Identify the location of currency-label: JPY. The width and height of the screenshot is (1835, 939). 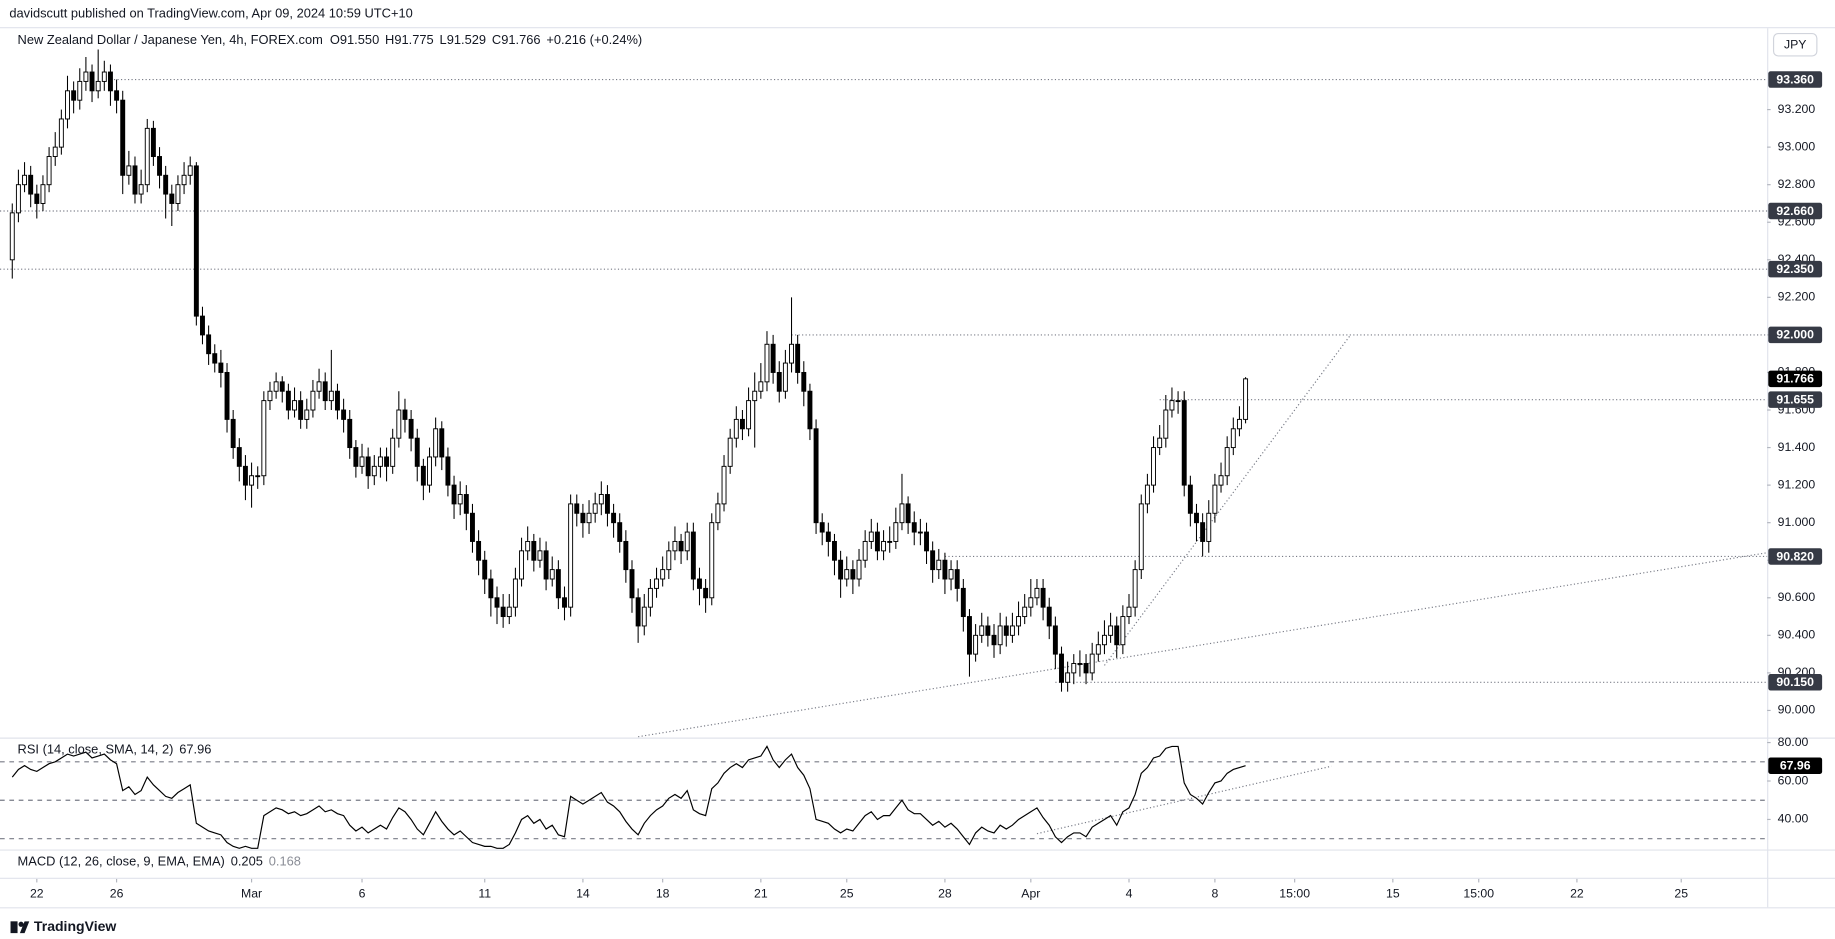
(1795, 45).